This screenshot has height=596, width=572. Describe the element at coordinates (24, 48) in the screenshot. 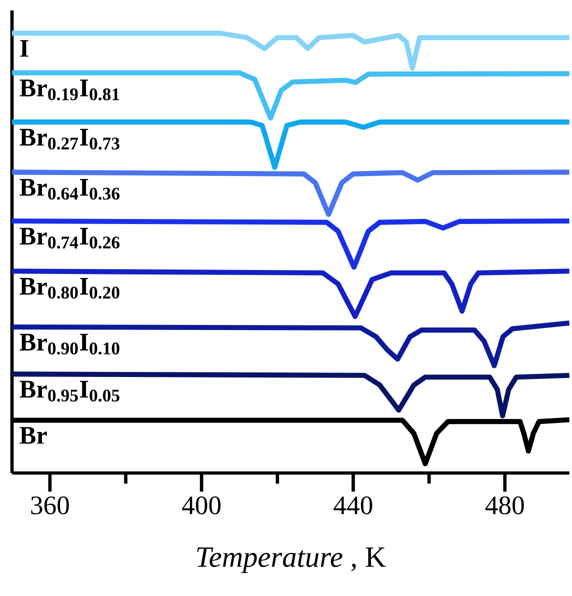

I see `series-label: I` at that location.